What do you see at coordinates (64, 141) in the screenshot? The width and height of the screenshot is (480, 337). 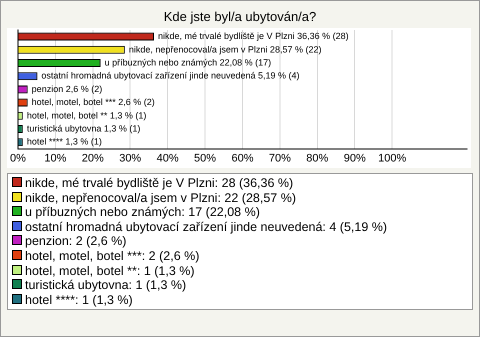 I see `data-label: hotel **** 1,3 % (1)` at bounding box center [64, 141].